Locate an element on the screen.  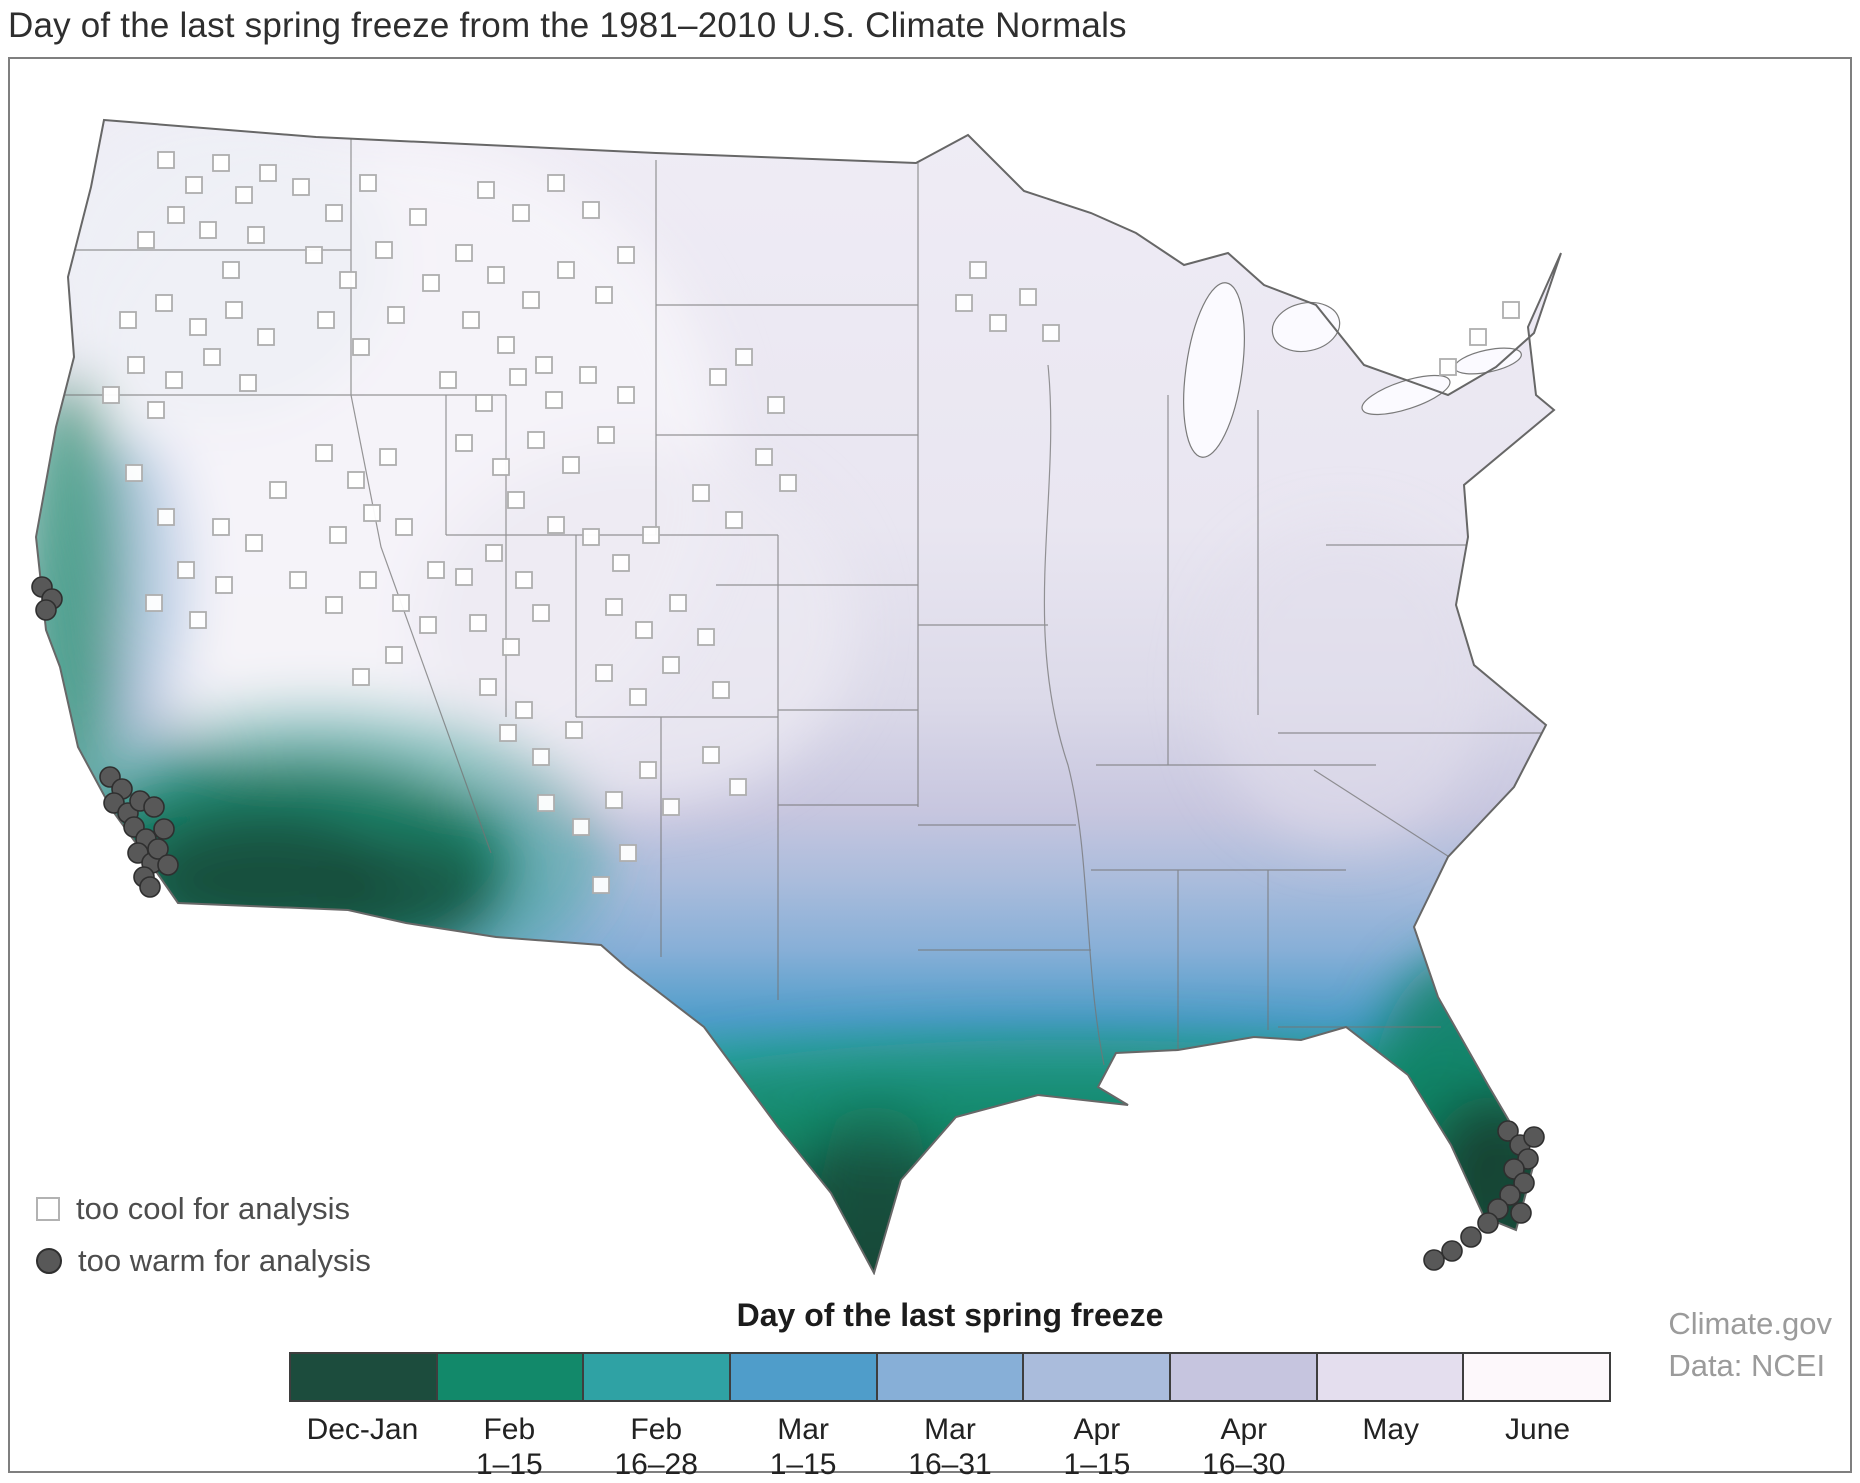
colorbar-segment-label-7: May is located at coordinates (1391, 1429).